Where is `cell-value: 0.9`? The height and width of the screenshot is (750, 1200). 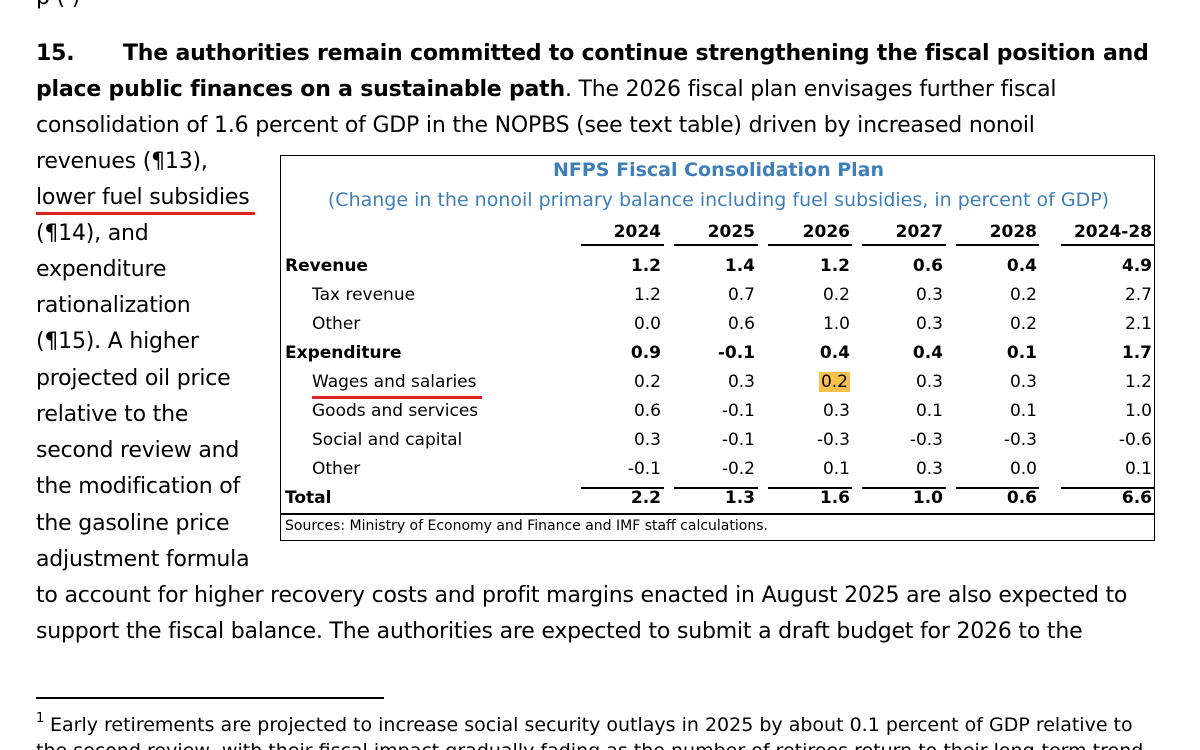 cell-value: 0.9 is located at coordinates (645, 353).